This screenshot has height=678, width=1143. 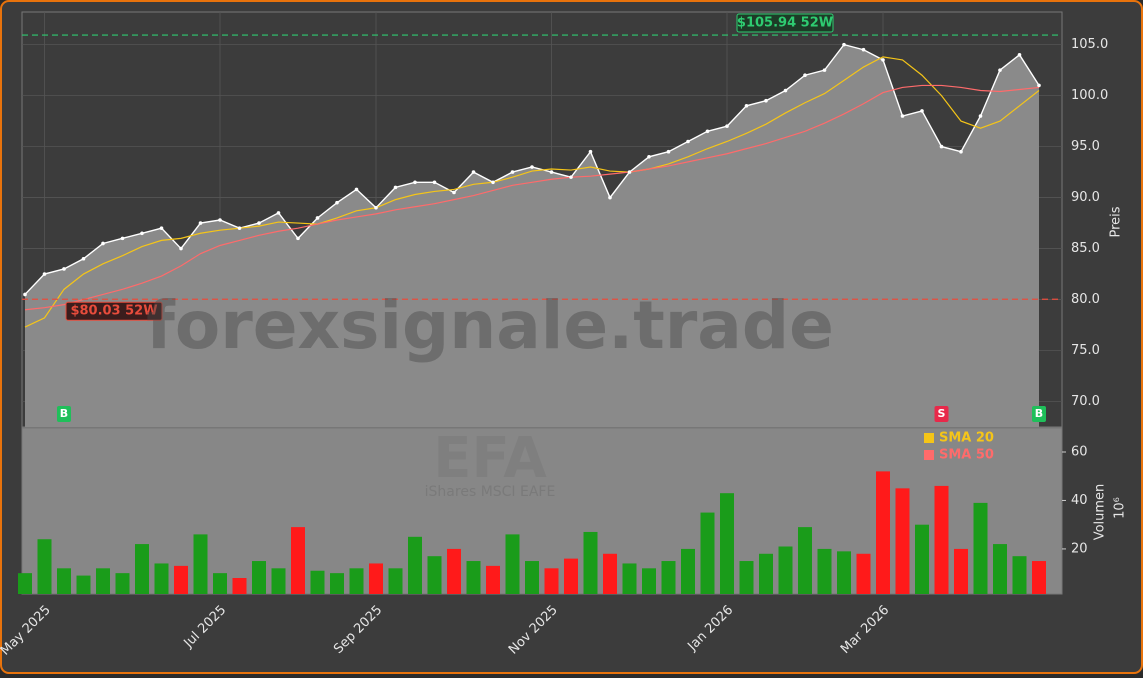 I want to click on signal-label: S, so click(x=942, y=413).